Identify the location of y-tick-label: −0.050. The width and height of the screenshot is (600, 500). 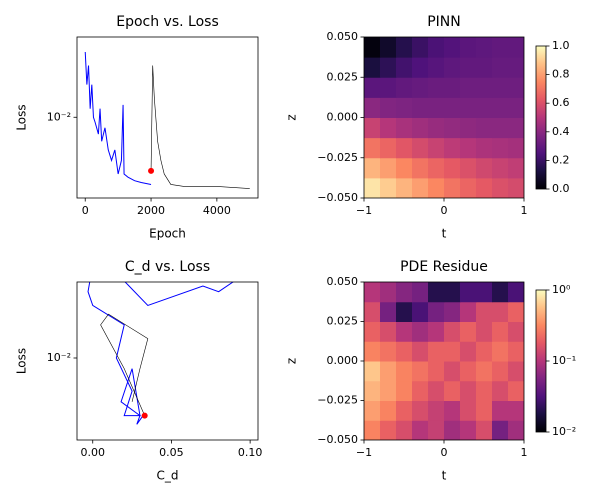
(337, 439).